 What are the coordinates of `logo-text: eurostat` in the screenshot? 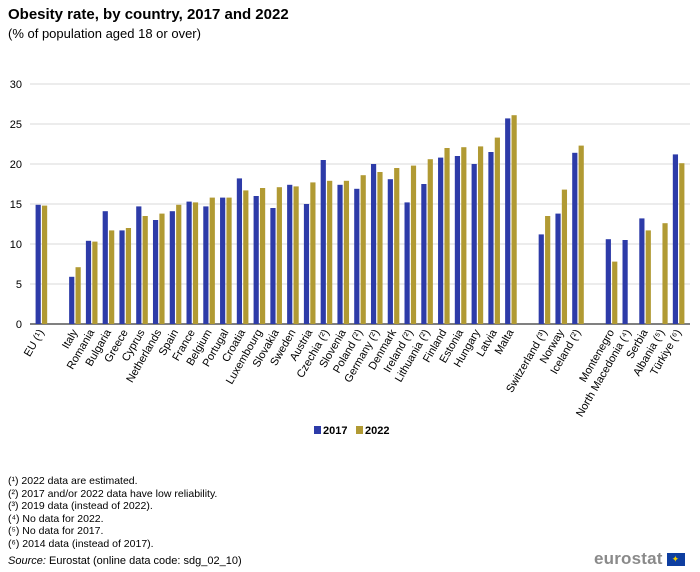 It's located at (628, 558).